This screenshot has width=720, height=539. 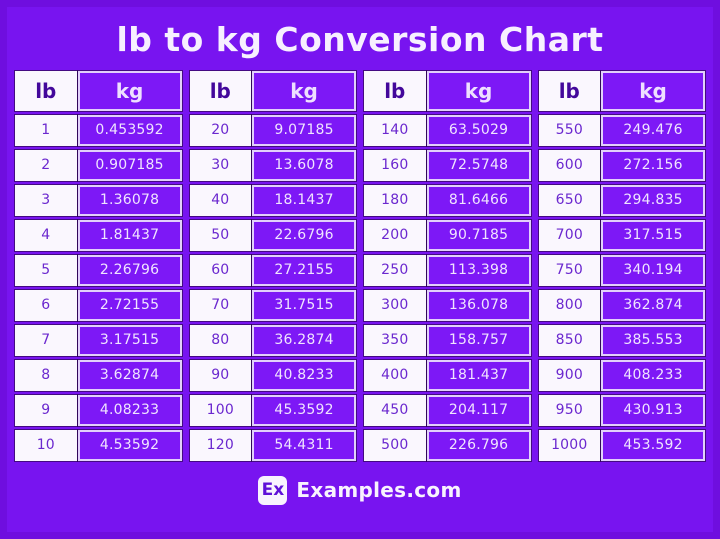 I want to click on table-row: 4 1.81437, so click(x=98, y=235).